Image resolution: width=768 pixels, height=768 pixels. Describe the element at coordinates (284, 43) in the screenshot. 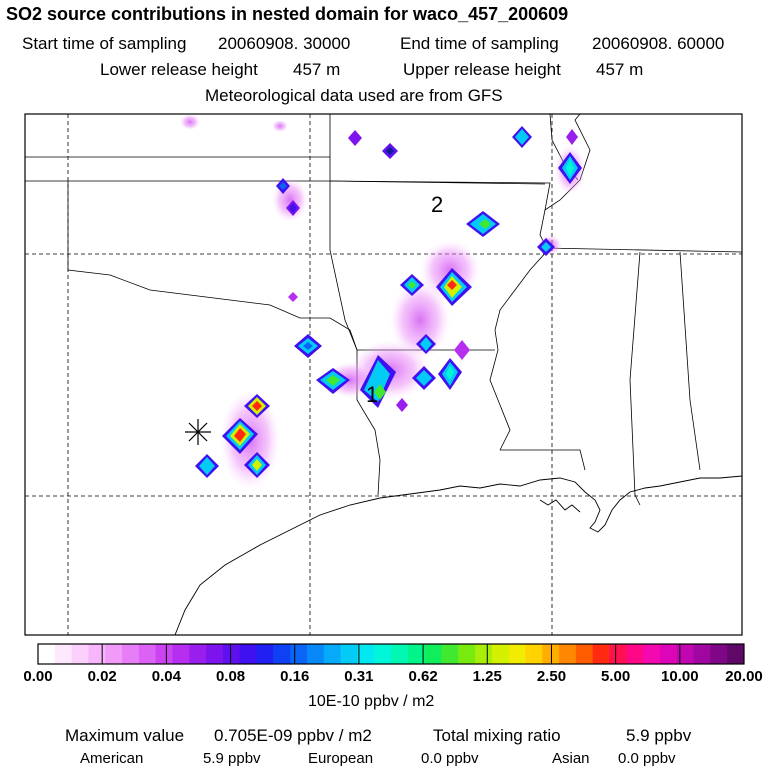

I see `start-time-value: 20060908. 30000` at that location.